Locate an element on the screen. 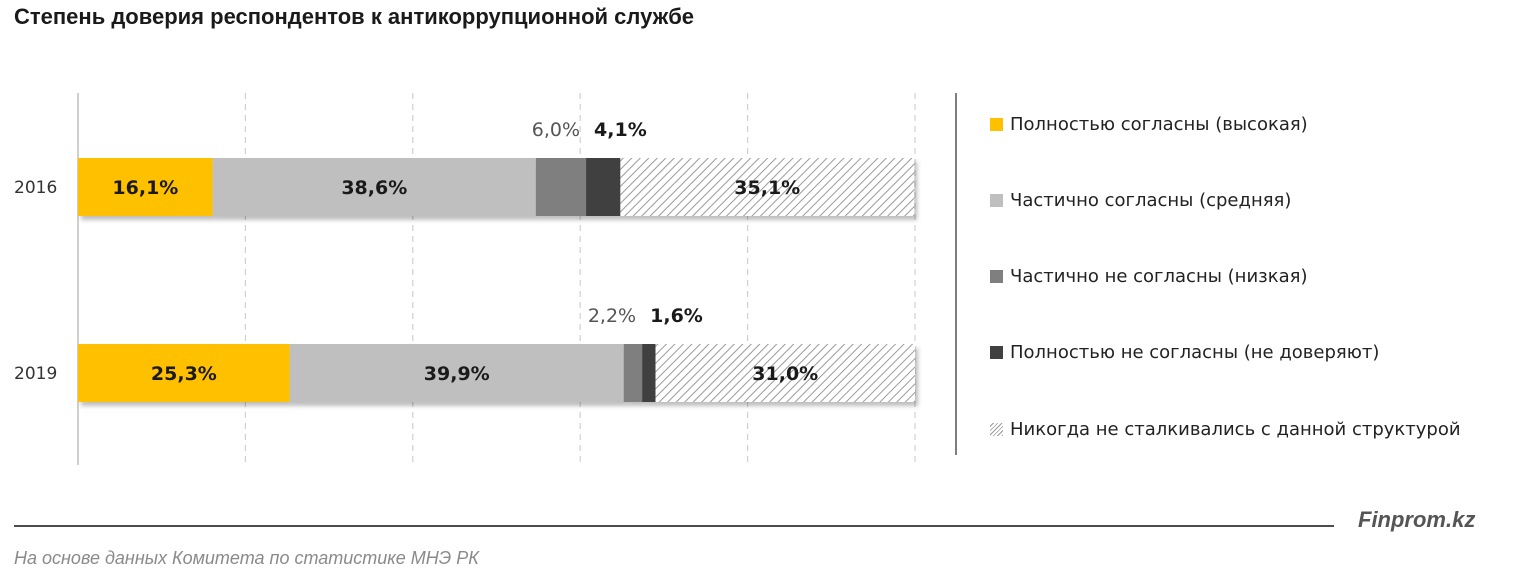 The width and height of the screenshot is (1515, 581). data-label: 31,0% is located at coordinates (785, 374).